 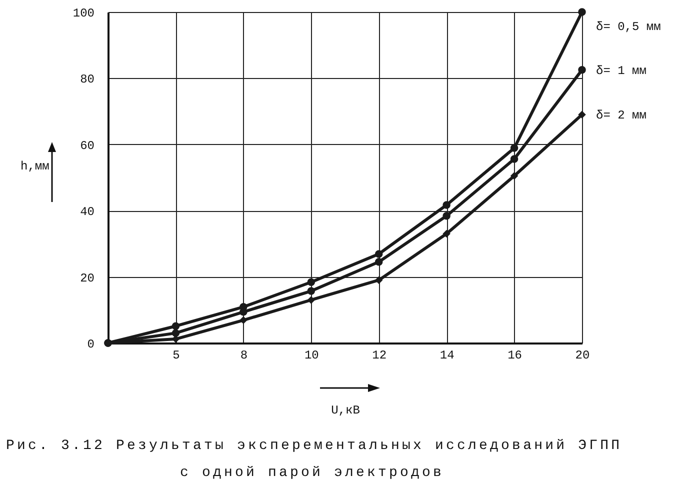 I want to click on x-tick-label: 16, so click(x=515, y=355).